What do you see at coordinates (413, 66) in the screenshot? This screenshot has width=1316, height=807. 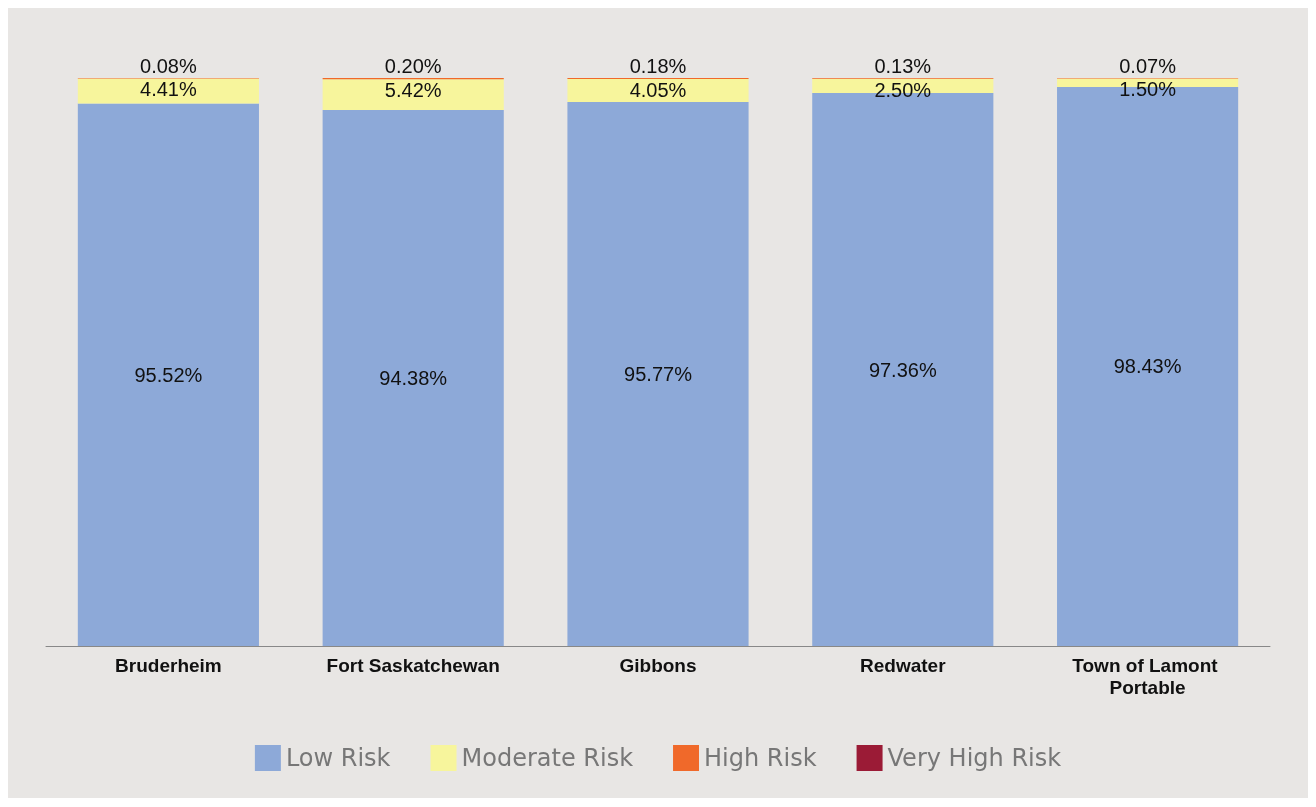 I see `data-label: 0.20%` at bounding box center [413, 66].